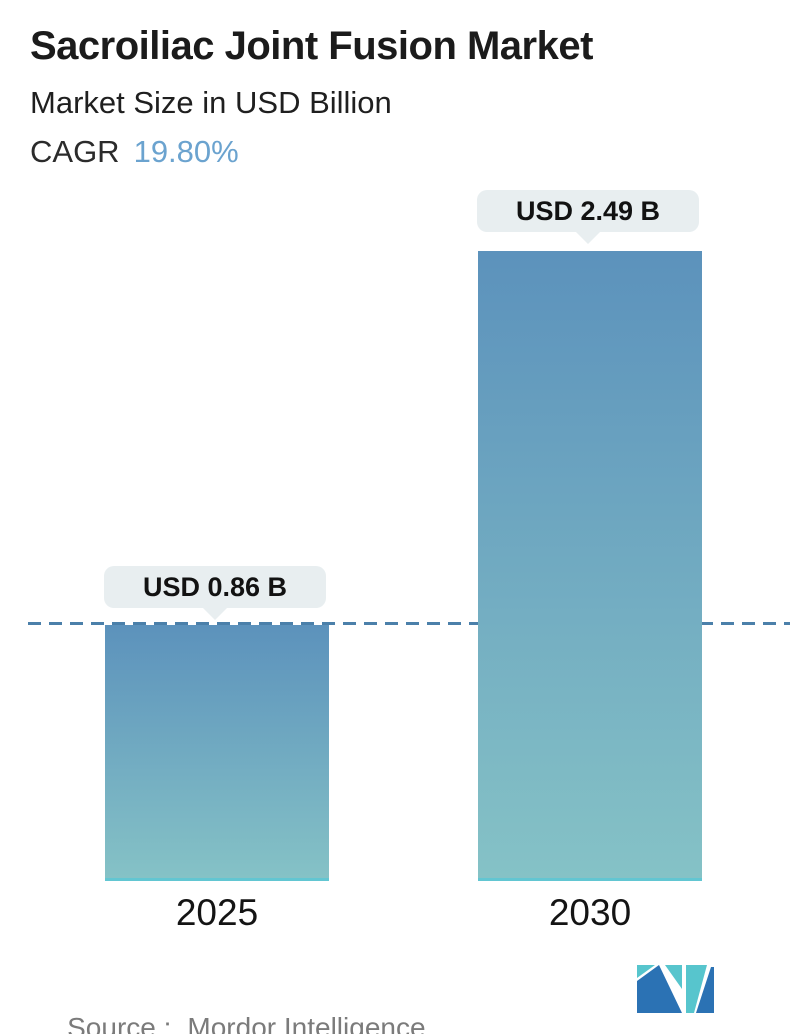 This screenshot has width=796, height=1034. What do you see at coordinates (311, 46) in the screenshot?
I see `chart-title: Sacroiliac Joint Fusion Market` at bounding box center [311, 46].